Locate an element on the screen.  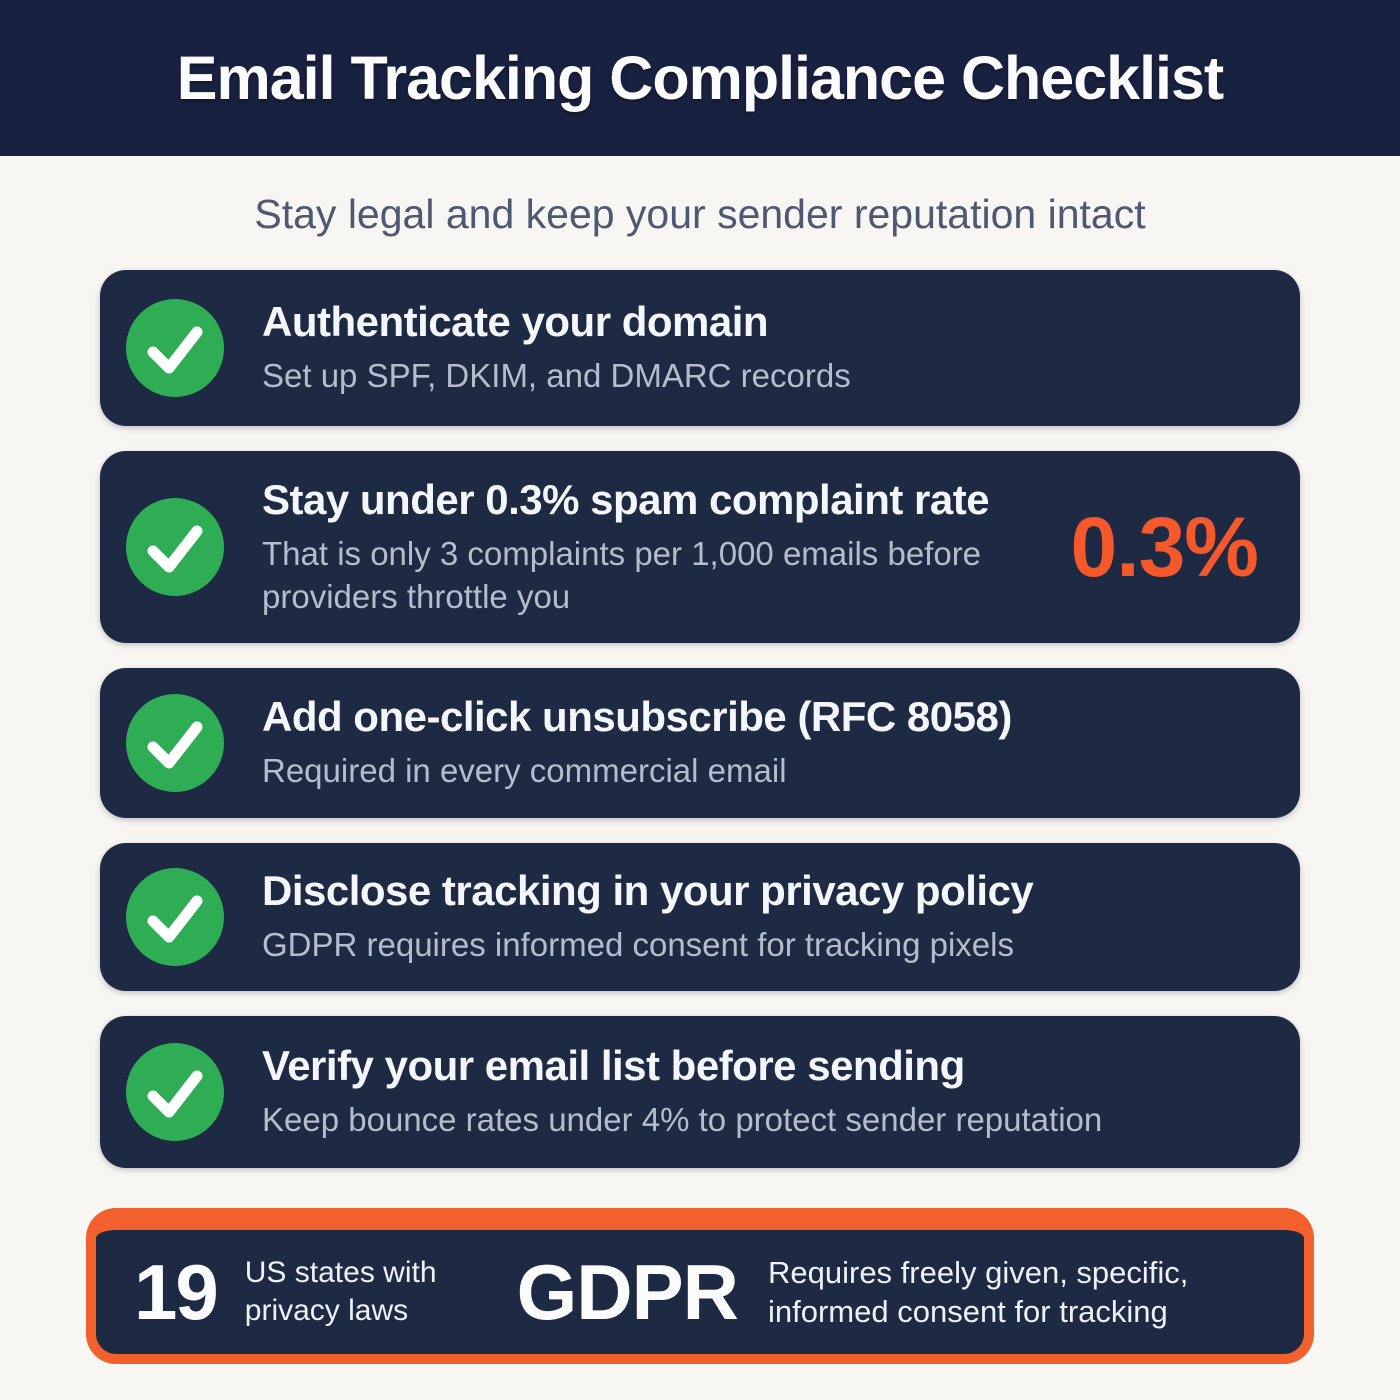
checklist-item-description: Required in every commercial email is located at coordinates (524, 771).